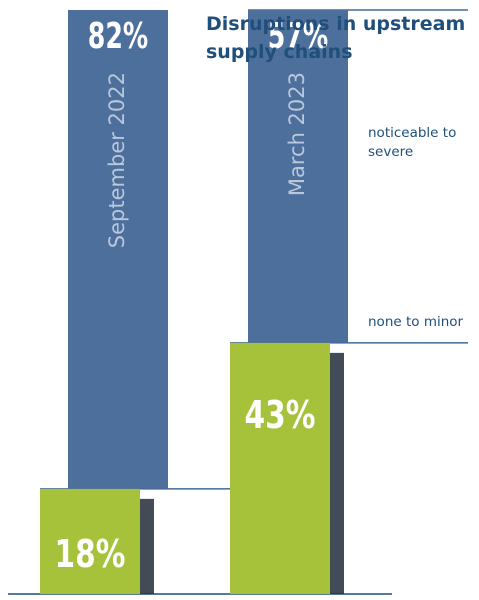 The image size is (479, 600). Describe the element at coordinates (117, 160) in the screenshot. I see `category-label-0: September 2022` at that location.